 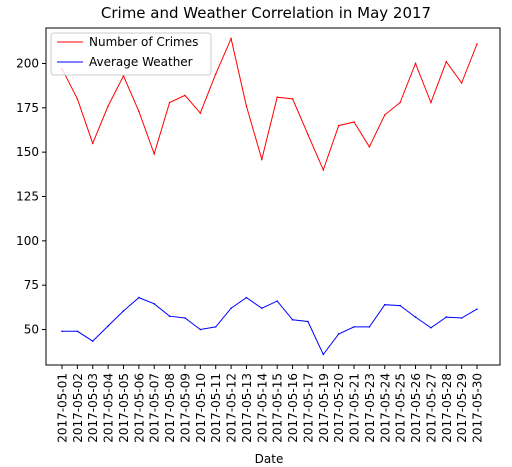 I want to click on x-tick-label: 2017-05-14, so click(x=262, y=408).